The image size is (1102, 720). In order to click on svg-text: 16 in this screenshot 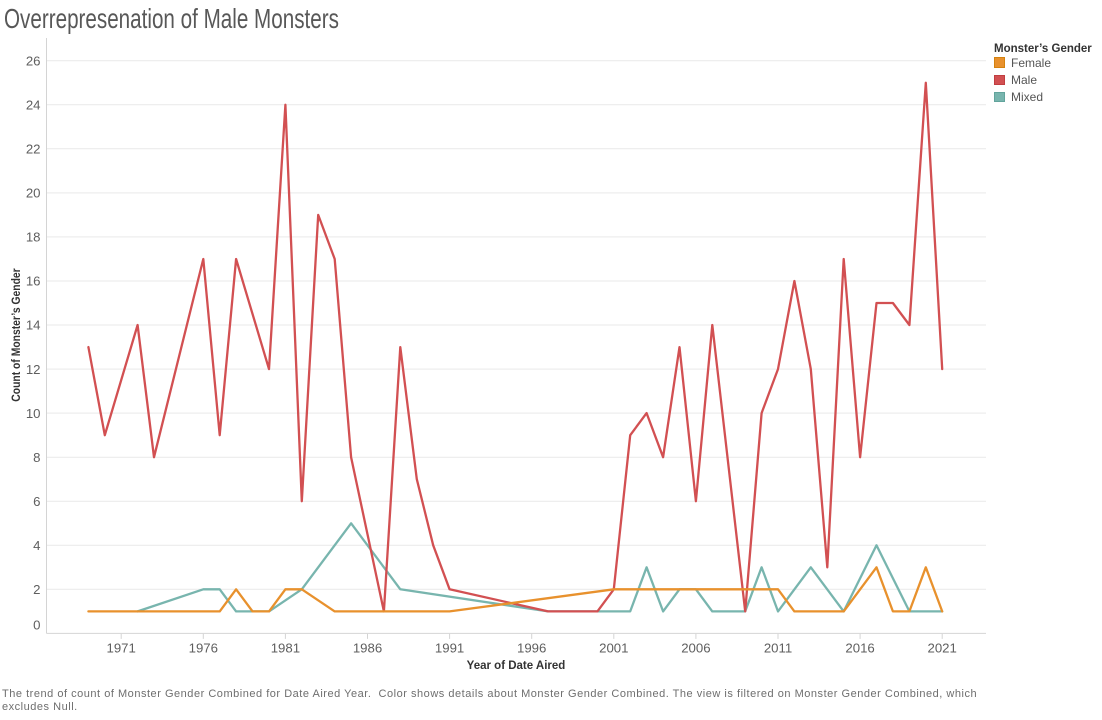, I will do `click(33, 281)`.